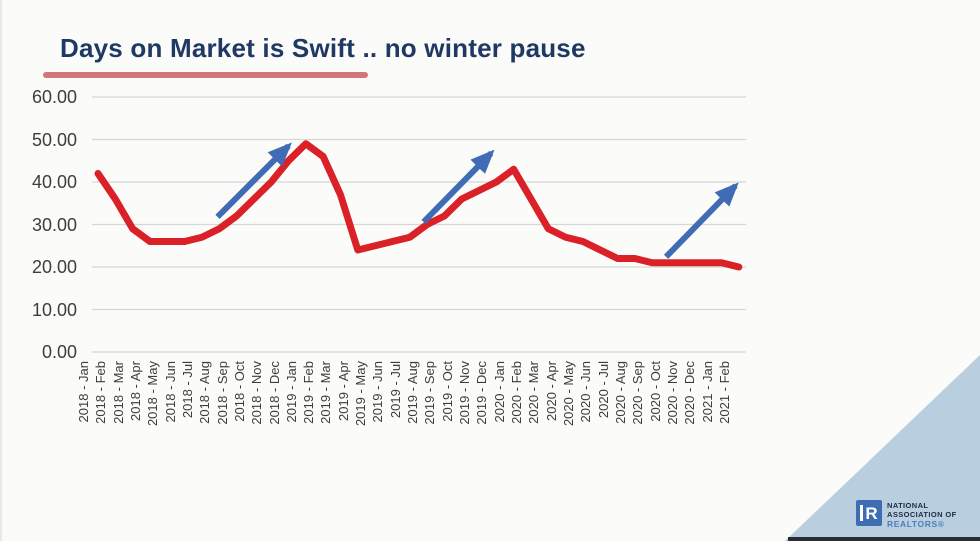 The image size is (980, 541). Describe the element at coordinates (707, 392) in the screenshot. I see `x-tick-label: 2021 - Jan` at that location.